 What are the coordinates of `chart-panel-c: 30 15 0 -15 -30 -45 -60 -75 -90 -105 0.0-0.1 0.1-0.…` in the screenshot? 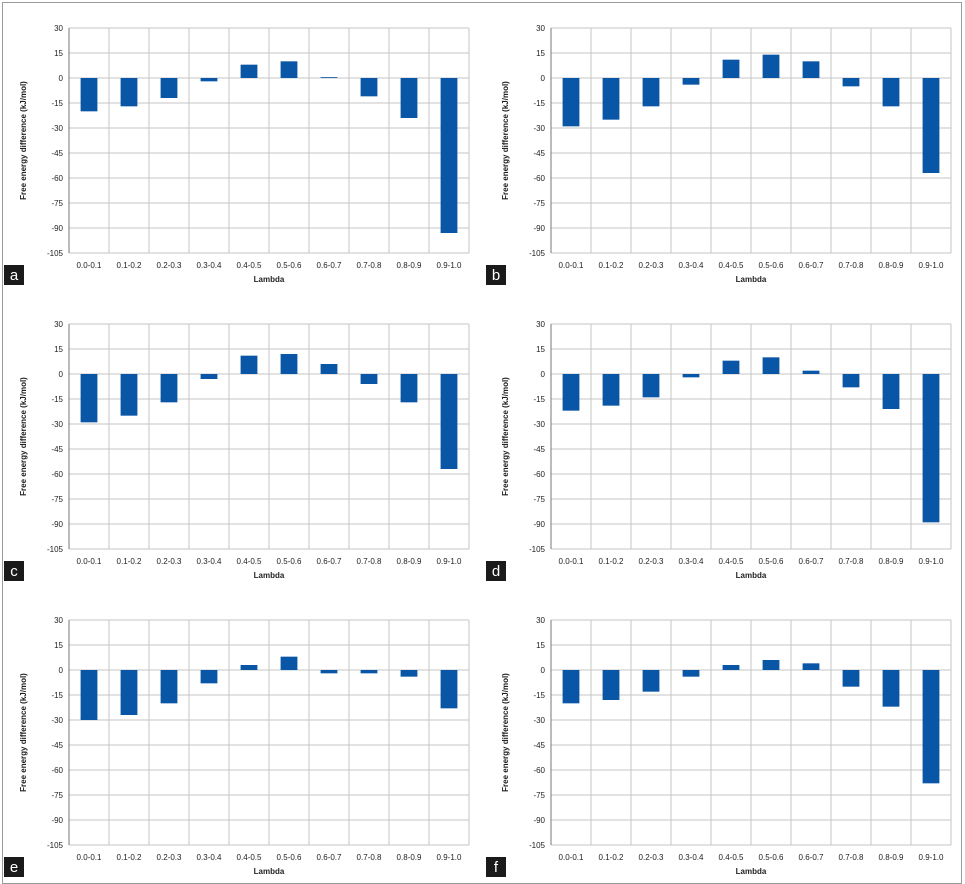 It's located at (237, 450).